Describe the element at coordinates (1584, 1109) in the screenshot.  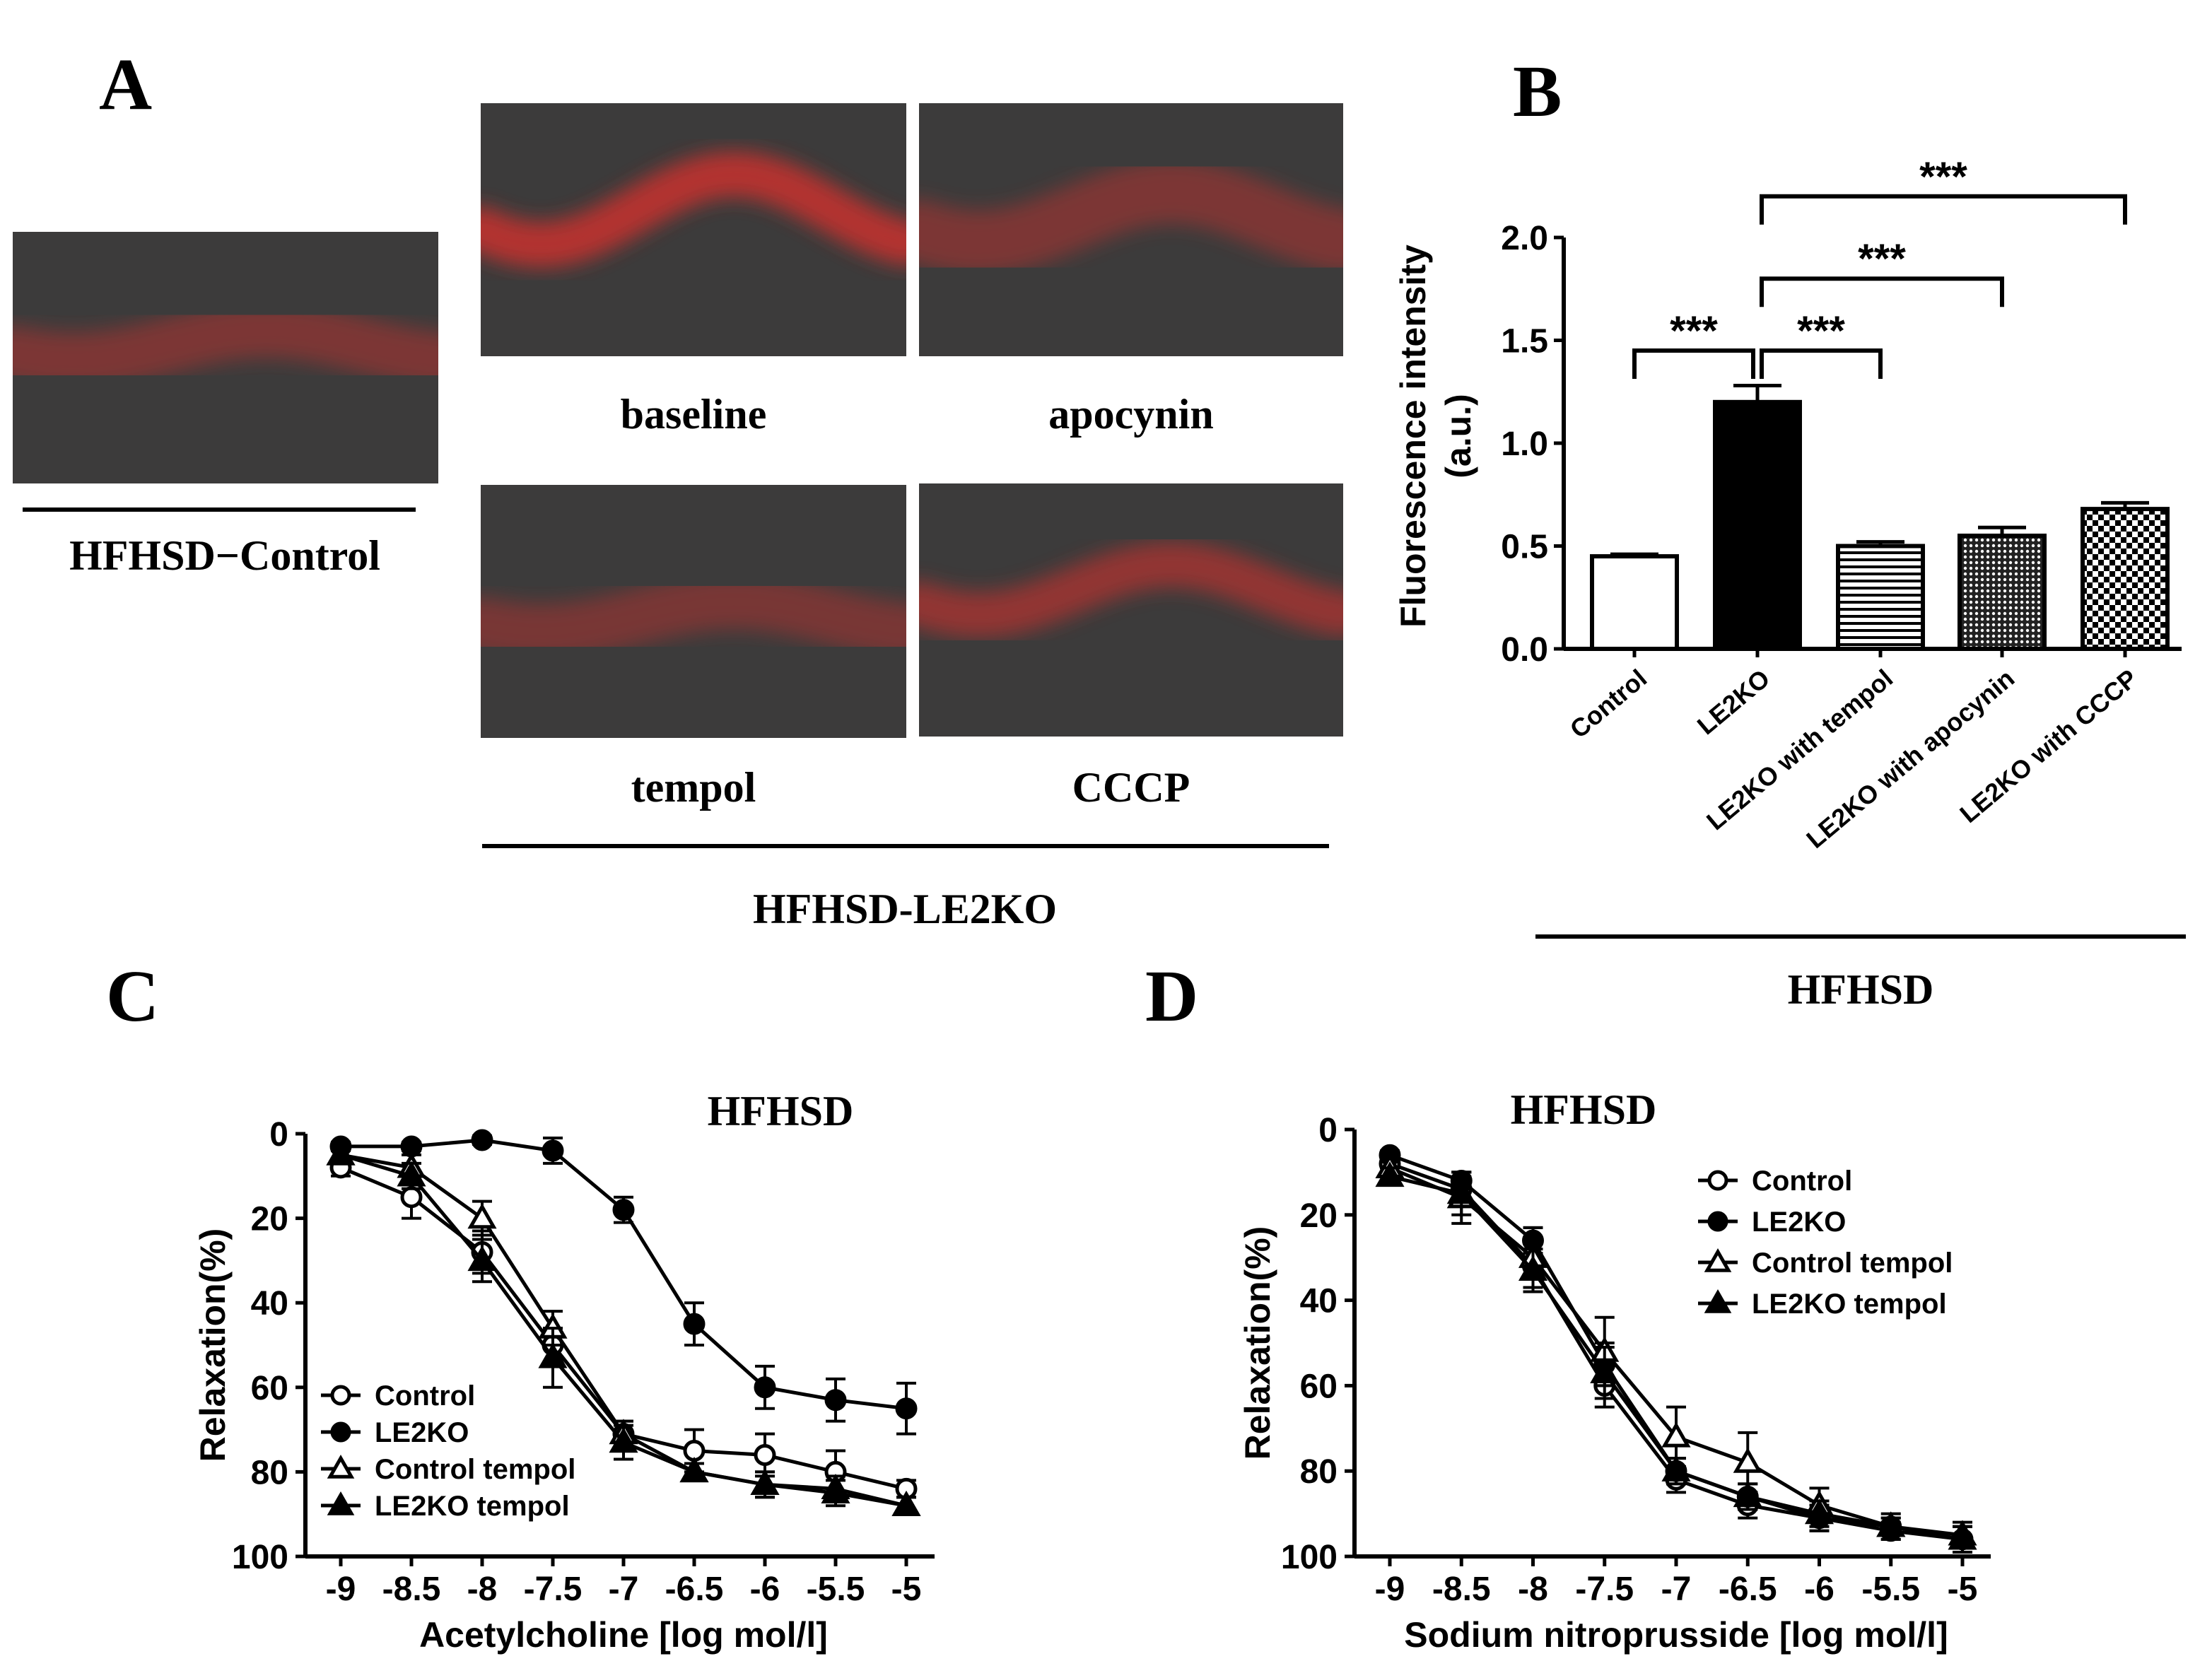
I see `d-chart-title: HFHSD` at that location.